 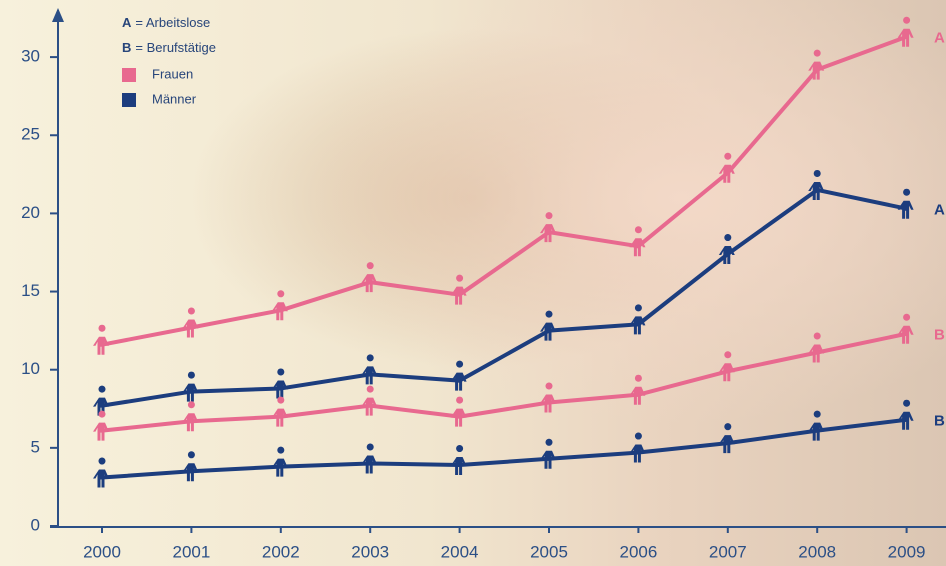 I want to click on y-axis-arrow, so click(x=58, y=15).